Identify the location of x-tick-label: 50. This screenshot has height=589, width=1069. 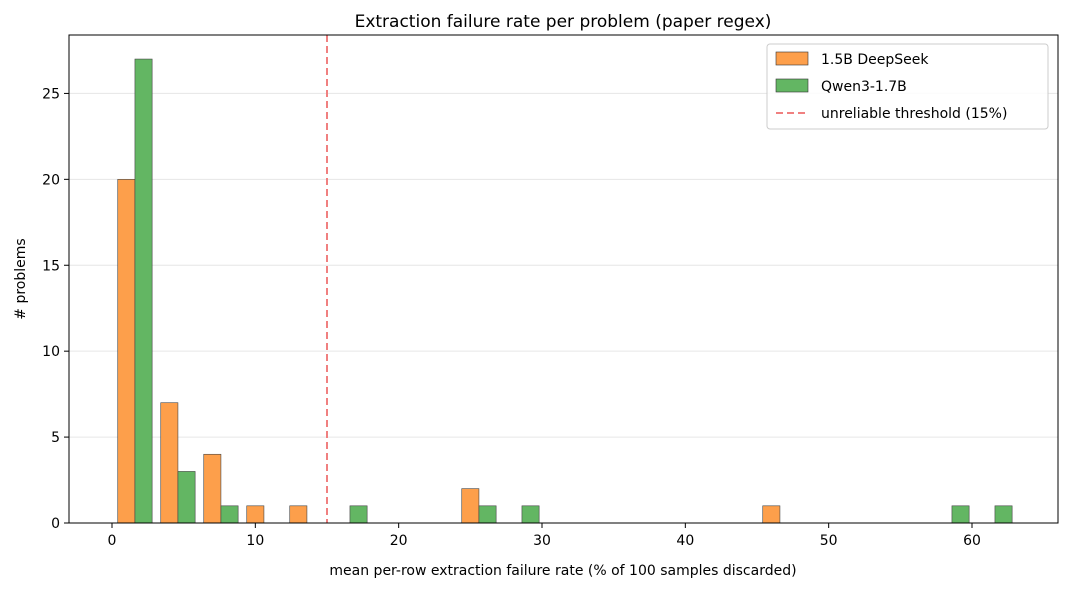
(829, 541).